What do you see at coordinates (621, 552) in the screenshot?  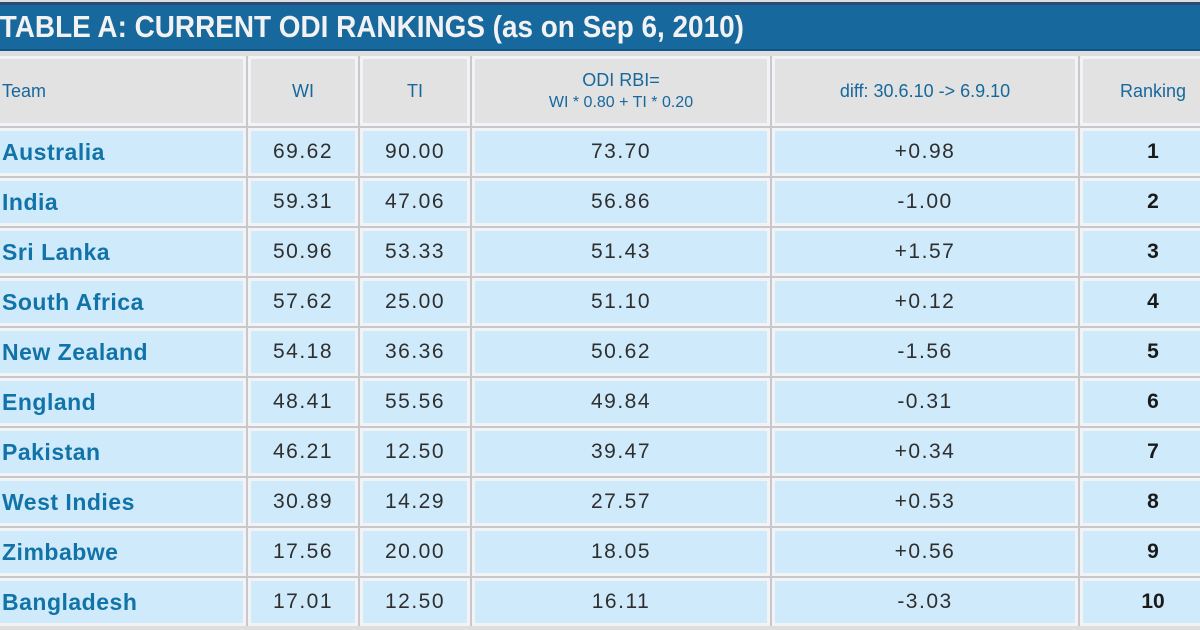 I see `odi-rbi-value: 18.05` at bounding box center [621, 552].